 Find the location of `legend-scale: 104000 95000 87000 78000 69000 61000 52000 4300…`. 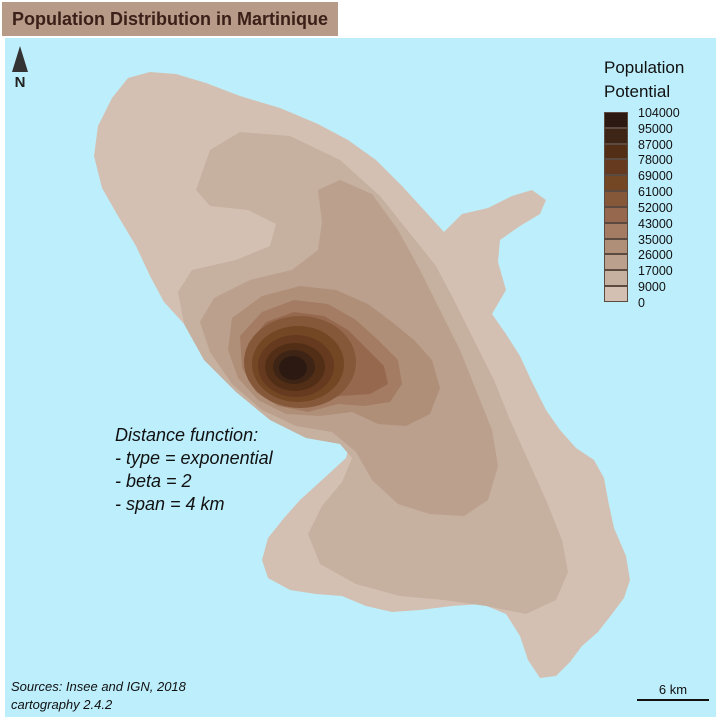

legend-scale: 104000 95000 87000 78000 69000 61000 52000 4300… is located at coordinates (659, 209).